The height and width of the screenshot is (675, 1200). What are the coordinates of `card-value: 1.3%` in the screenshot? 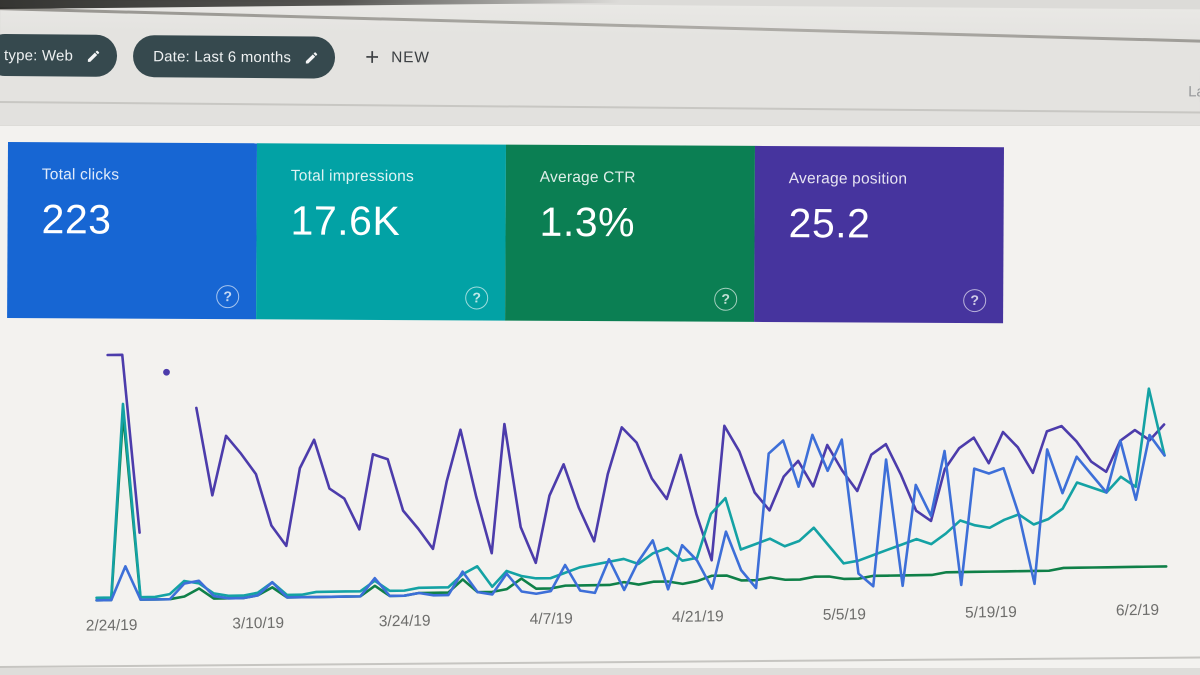 It's located at (587, 222).